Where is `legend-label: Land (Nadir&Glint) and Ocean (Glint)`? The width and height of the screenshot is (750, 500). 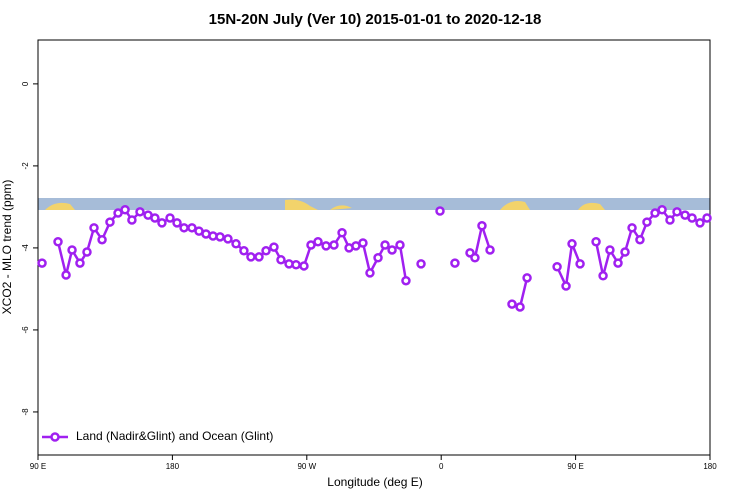 legend-label: Land (Nadir&Glint) and Ocean (Glint) is located at coordinates (174, 436).